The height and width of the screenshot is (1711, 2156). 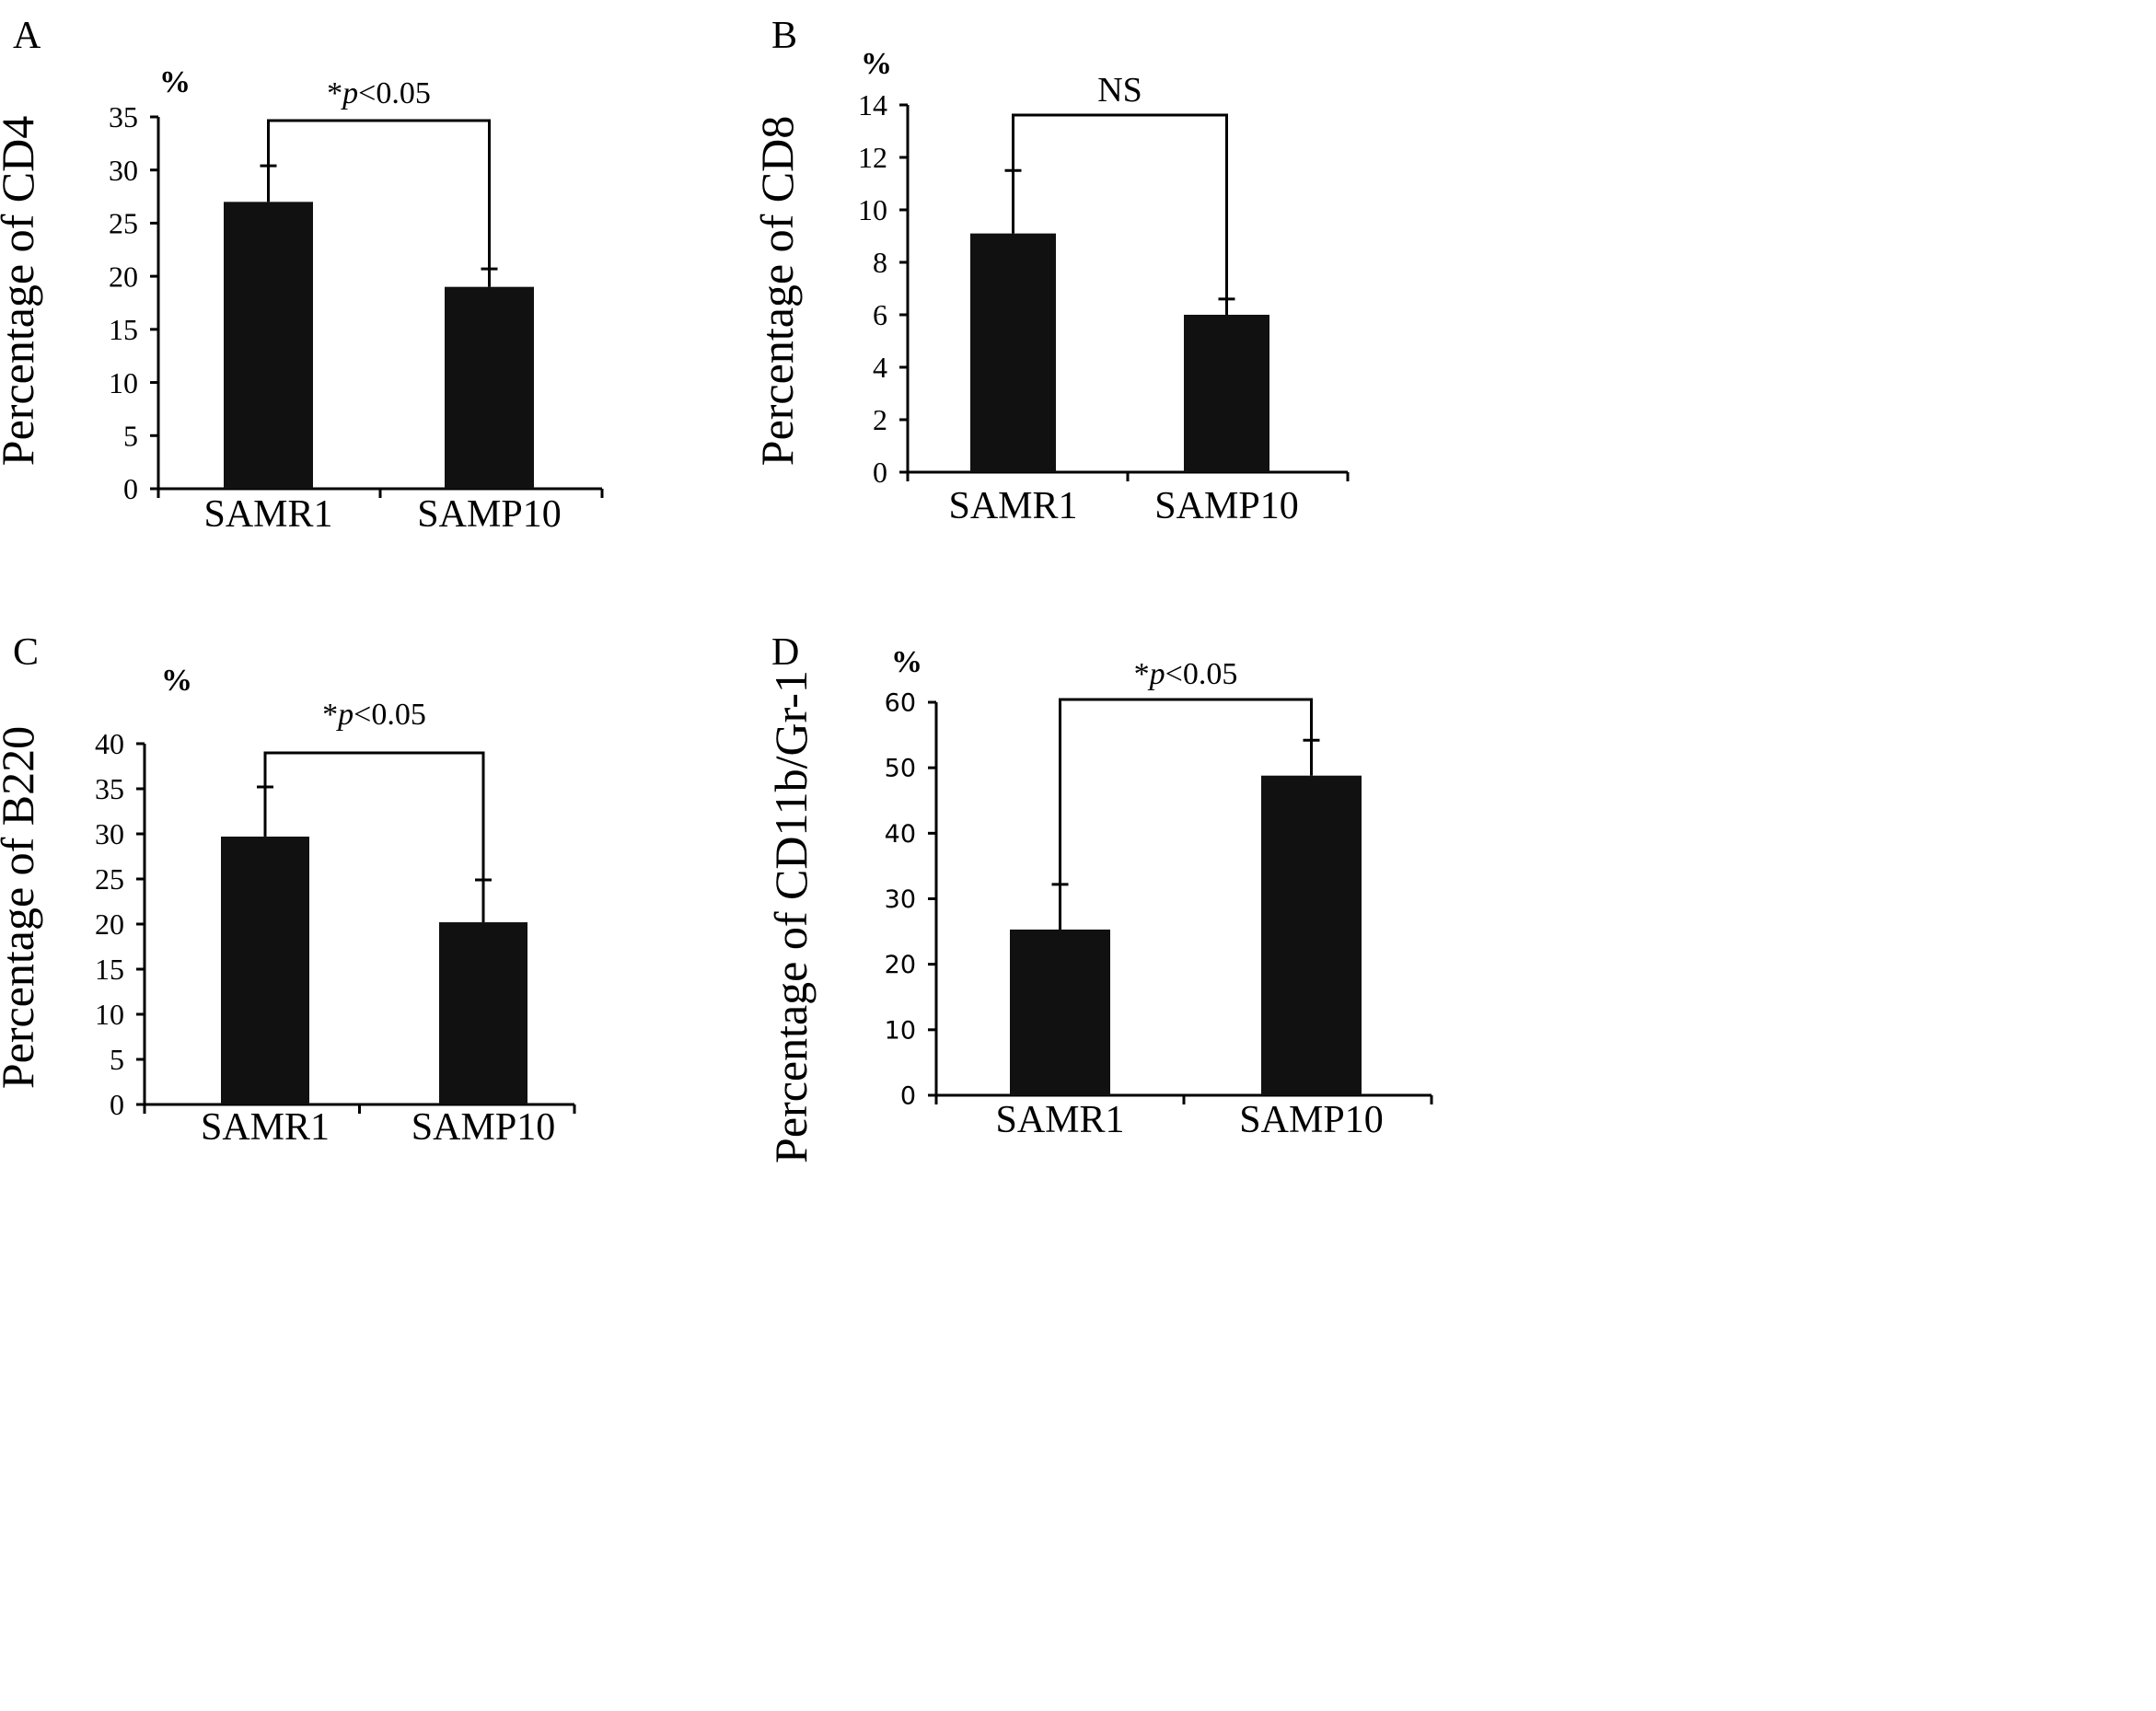 What do you see at coordinates (873, 104) in the screenshot?
I see `y-tick-label: 14` at bounding box center [873, 104].